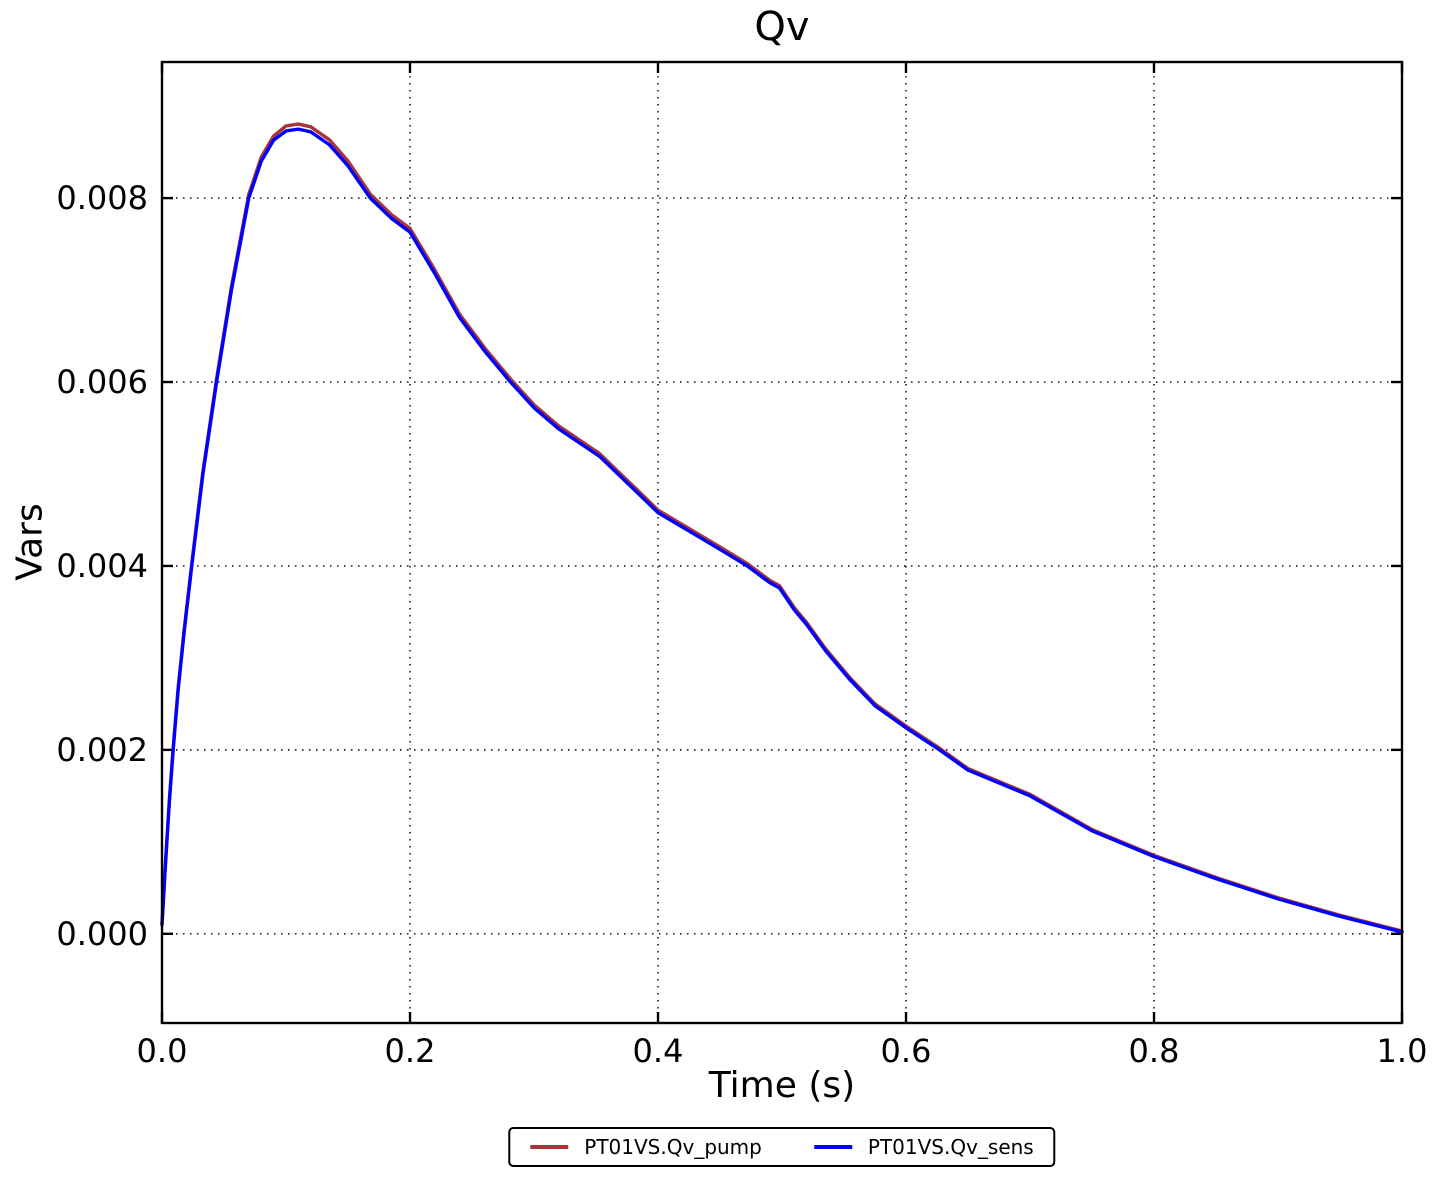 The height and width of the screenshot is (1185, 1445). I want to click on y-tick-label: 0.000, so click(102, 934).